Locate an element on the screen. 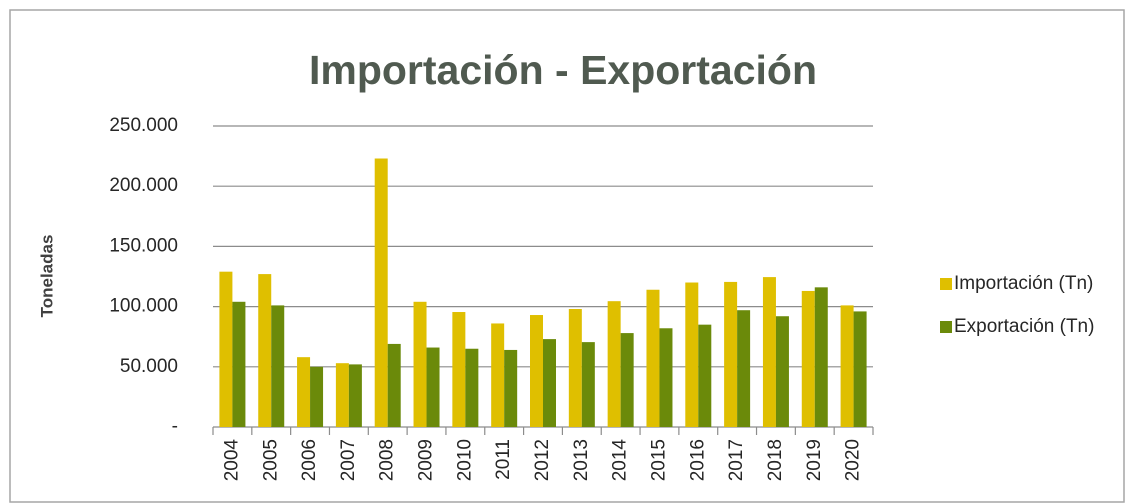 The width and height of the screenshot is (1131, 504). x-tick-label: 2016 is located at coordinates (697, 460).